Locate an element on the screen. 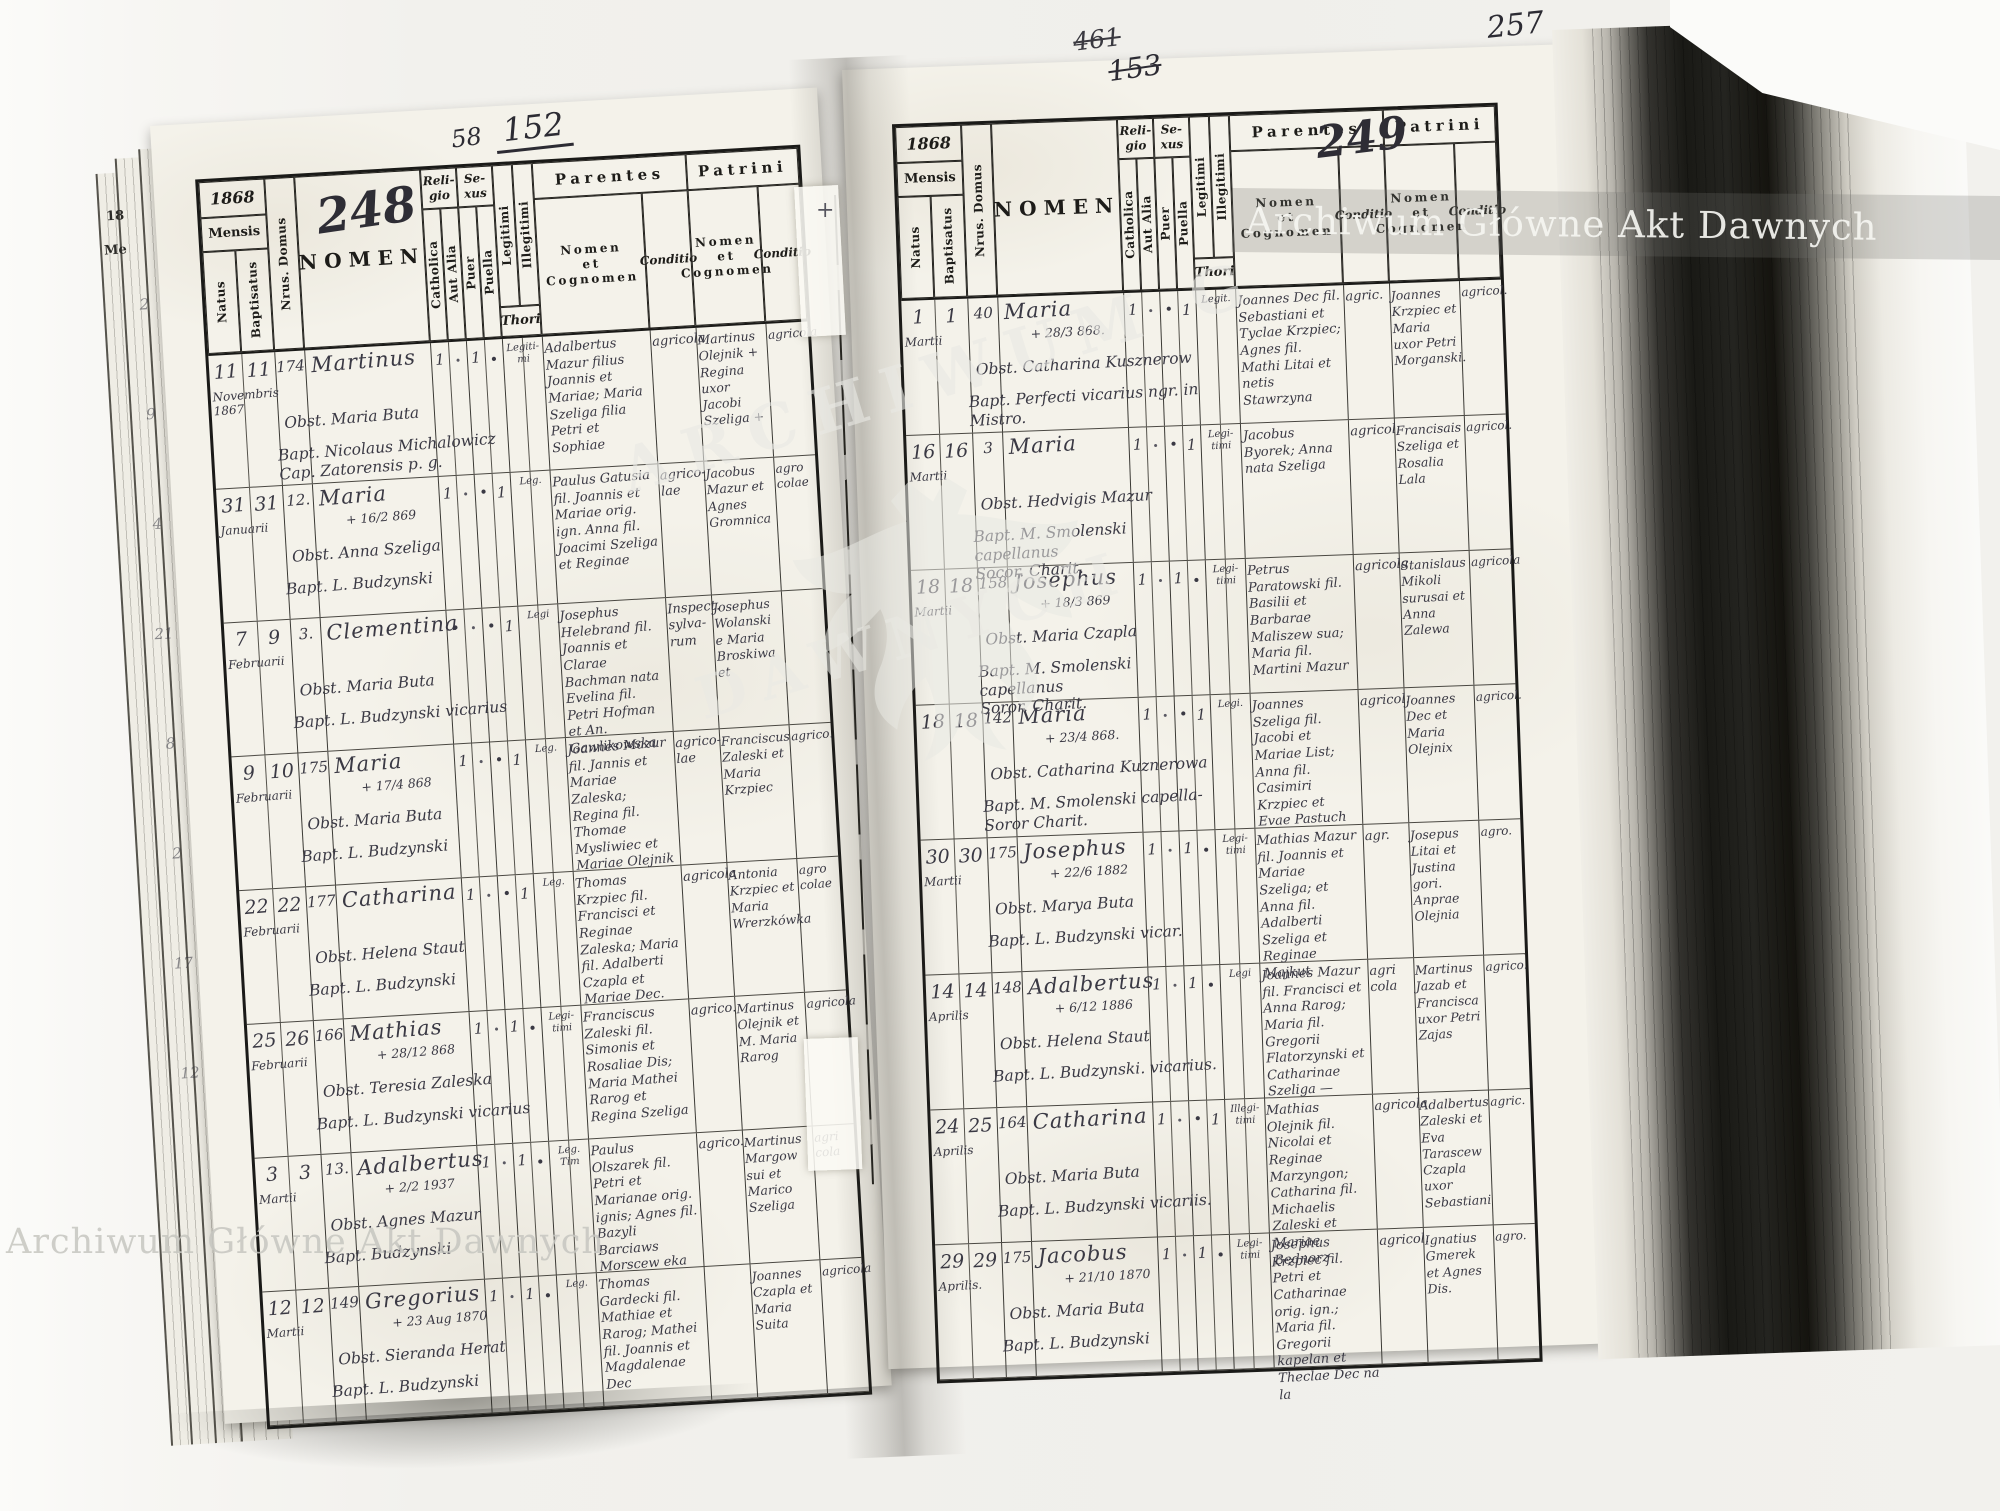  row-baptisatus-day: 11 is located at coordinates (258, 370).